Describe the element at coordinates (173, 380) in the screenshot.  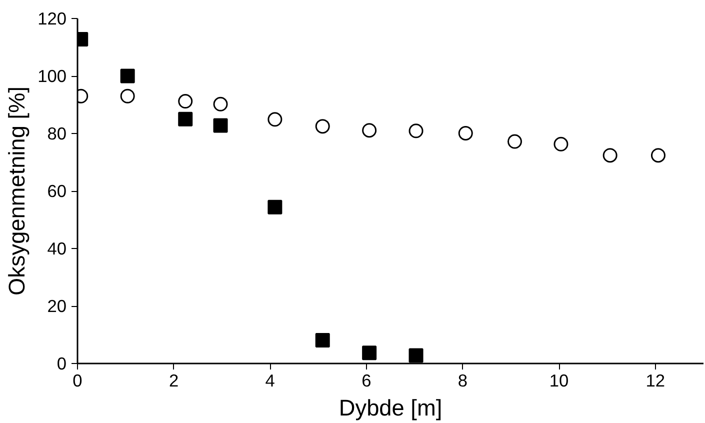
I see `x-tick-label: 2` at that location.